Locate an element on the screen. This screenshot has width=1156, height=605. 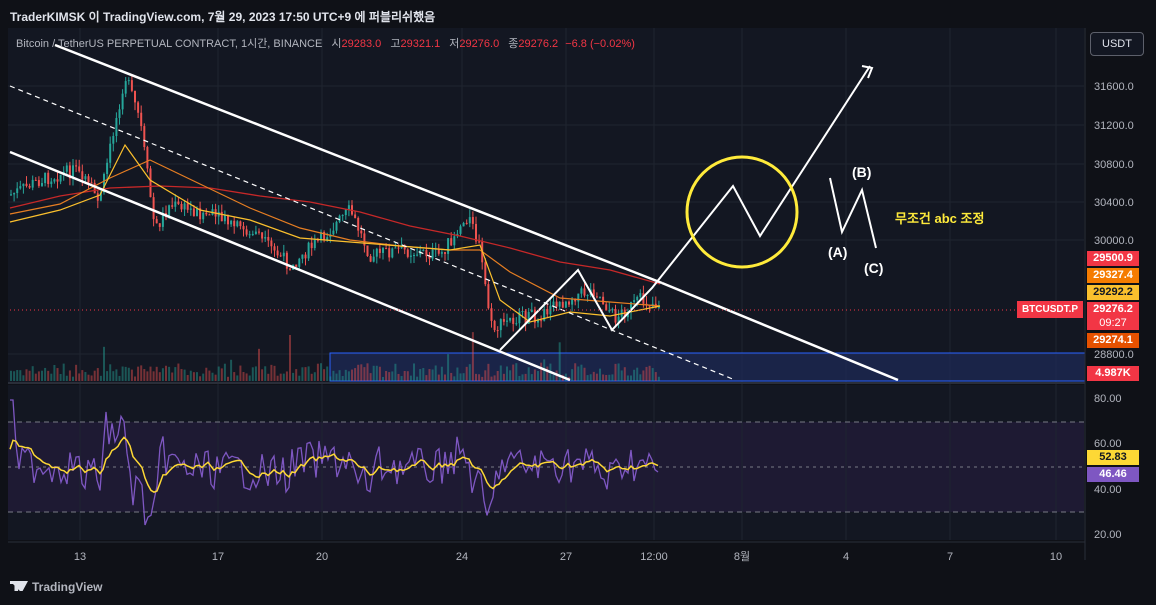
tradingview-footer: TradingView is located at coordinates (56, 587).